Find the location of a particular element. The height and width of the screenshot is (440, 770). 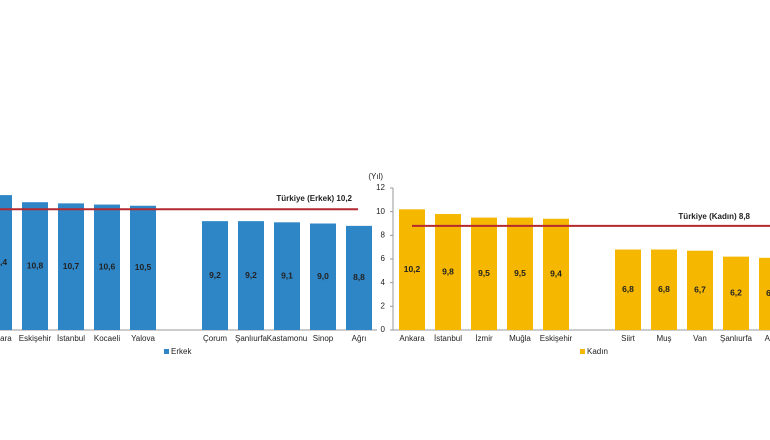

value-label: 9,4 is located at coordinates (556, 274).